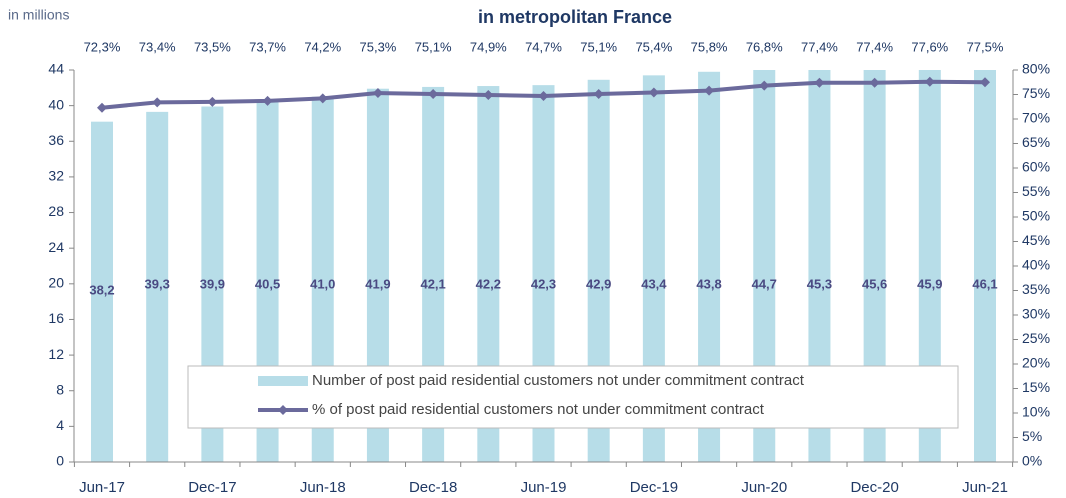  Describe the element at coordinates (1036, 191) in the screenshot. I see `y2-tick-label: 55%` at that location.